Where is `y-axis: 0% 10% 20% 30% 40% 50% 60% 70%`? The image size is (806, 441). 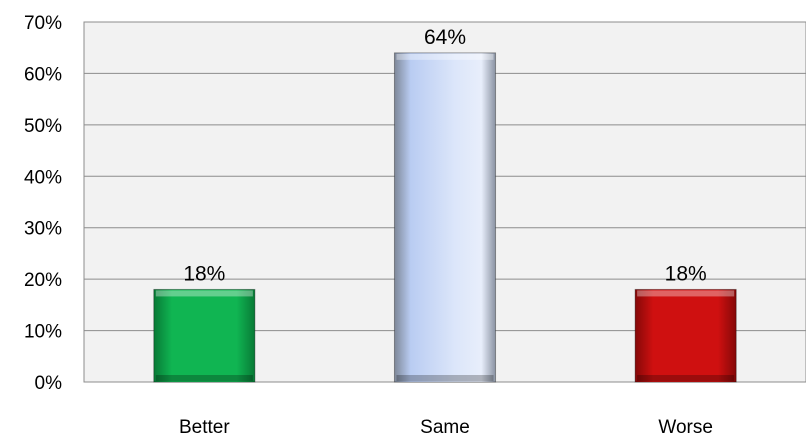 y-axis: 0% 10% 20% 30% 40% 50% 60% 70% is located at coordinates (43, 203).